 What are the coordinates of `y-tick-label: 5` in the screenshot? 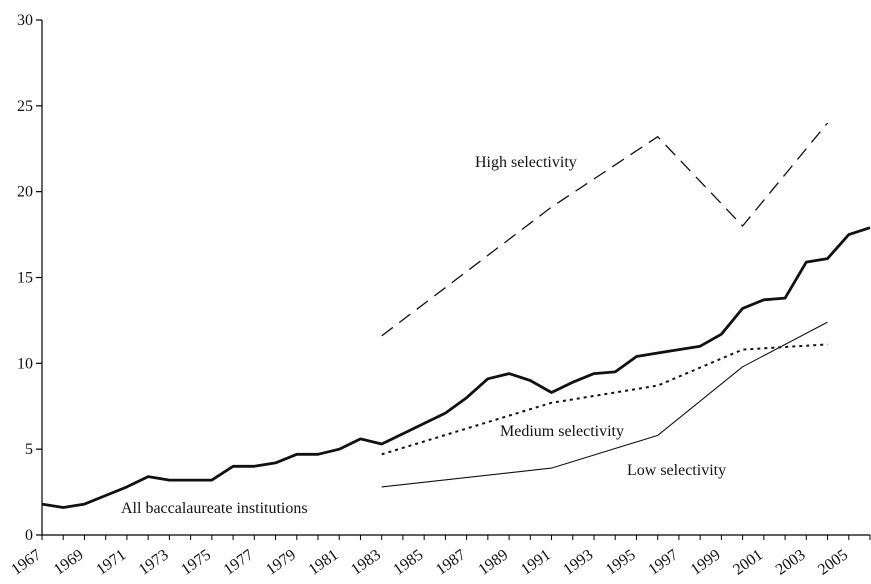 It's located at (29, 449).